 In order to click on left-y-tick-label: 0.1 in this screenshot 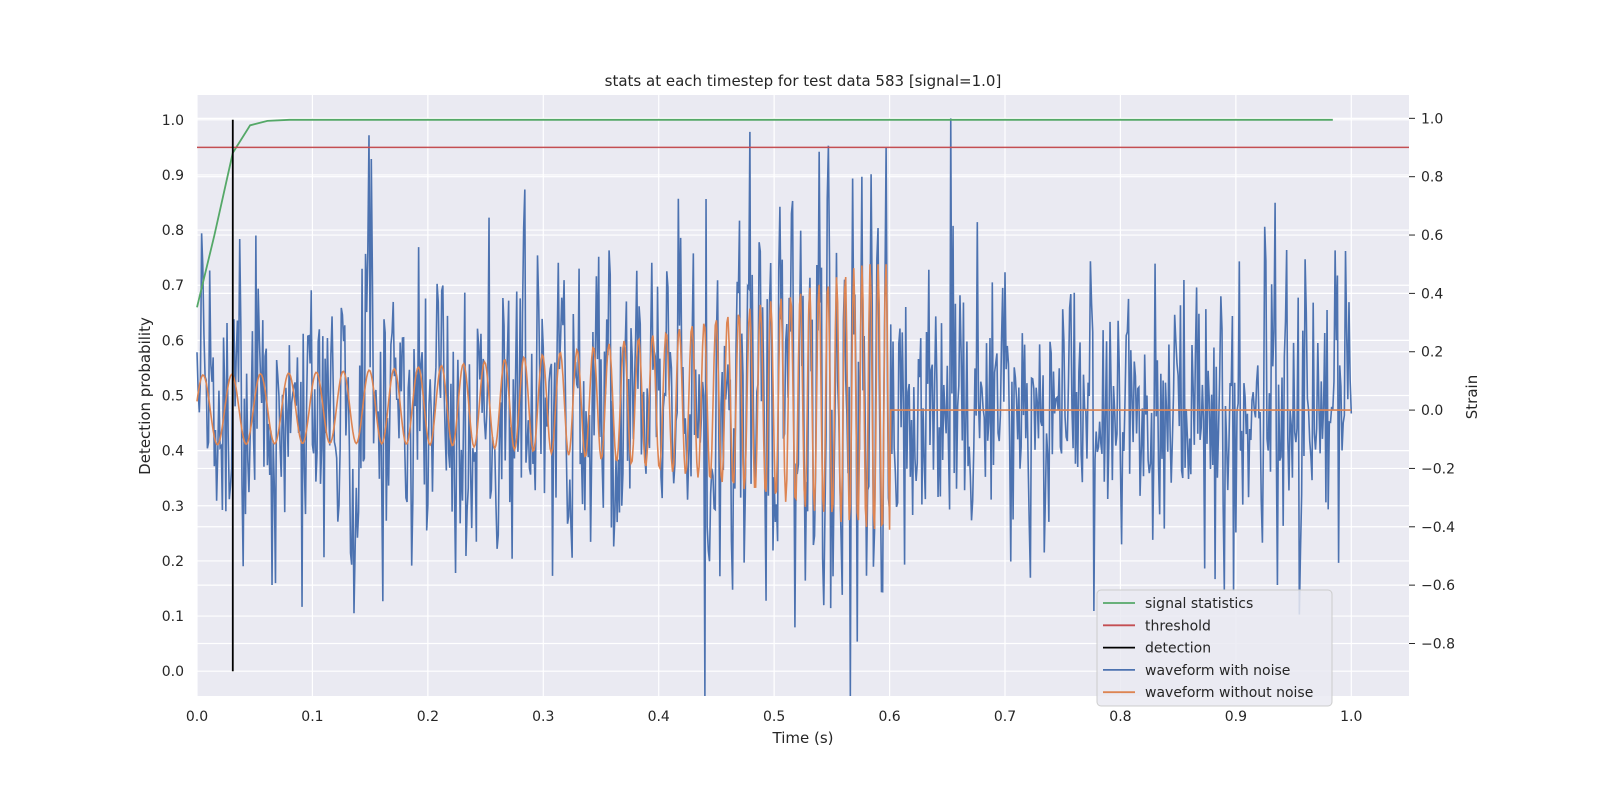, I will do `click(173, 617)`.